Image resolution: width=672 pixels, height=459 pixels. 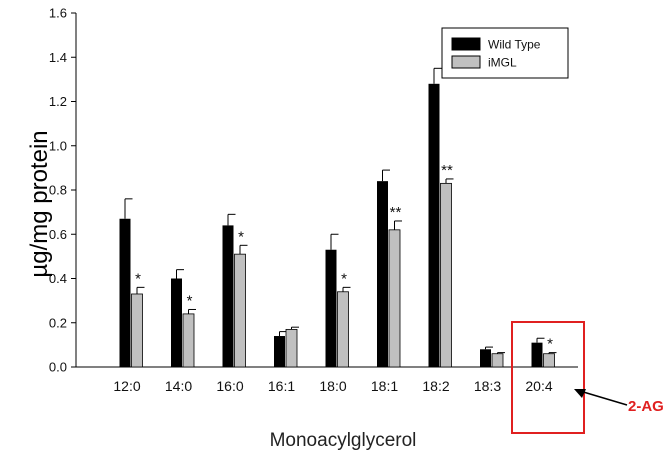 What do you see at coordinates (466, 62) in the screenshot?
I see `legend-swatch-imgl` at bounding box center [466, 62].